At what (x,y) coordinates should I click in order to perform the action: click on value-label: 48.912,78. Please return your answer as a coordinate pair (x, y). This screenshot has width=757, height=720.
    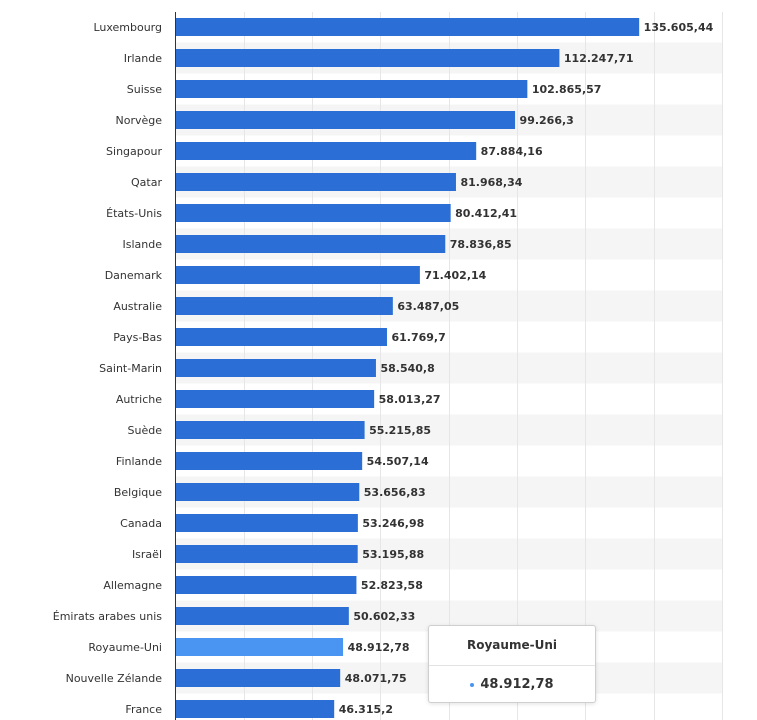
    Looking at the image, I should click on (379, 647).